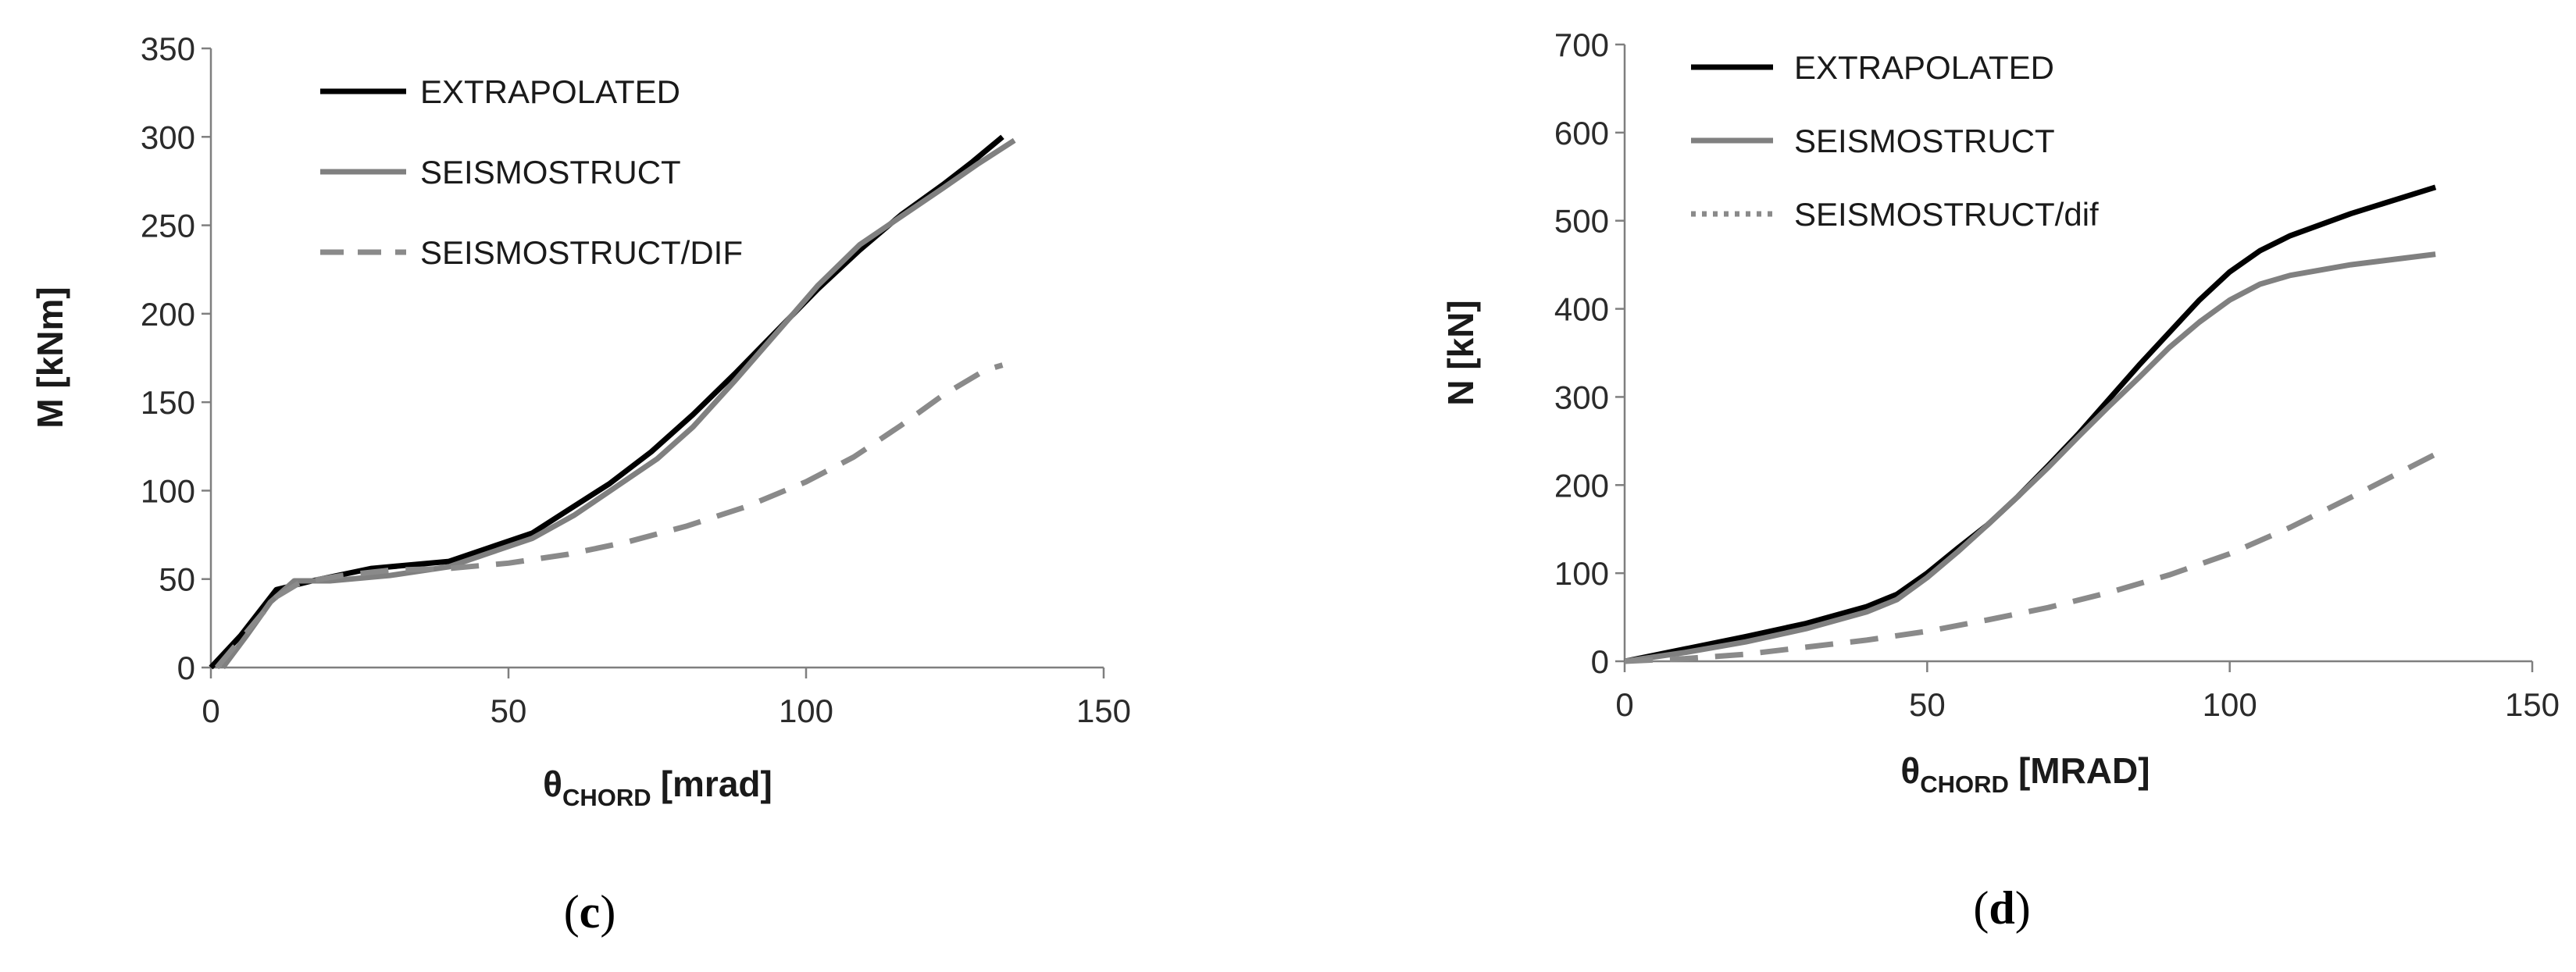 The height and width of the screenshot is (972, 2576). Describe the element at coordinates (716, 784) in the screenshot. I see `x-axis-title-unit: [mrad]` at that location.